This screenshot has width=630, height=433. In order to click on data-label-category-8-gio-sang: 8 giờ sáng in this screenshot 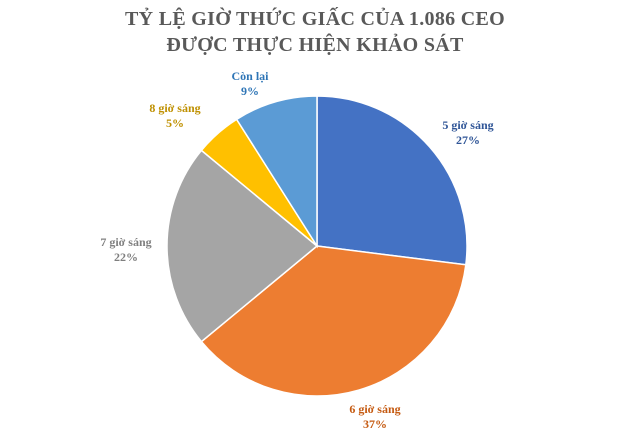, I will do `click(174, 108)`.